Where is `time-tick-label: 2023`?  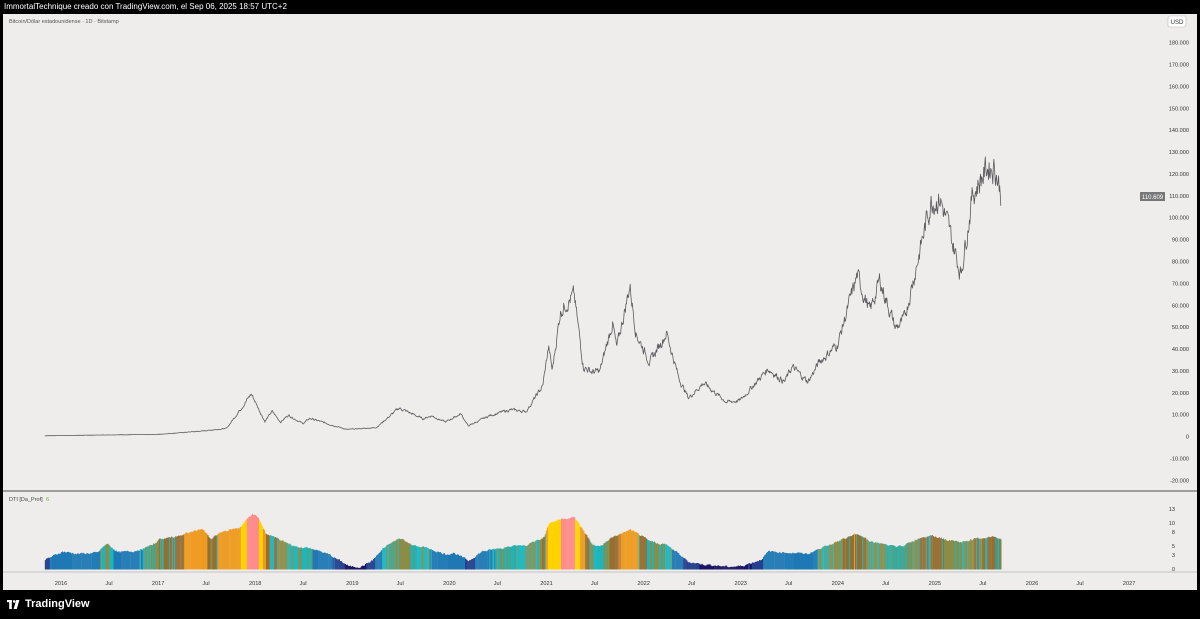 time-tick-label: 2023 is located at coordinates (740, 584).